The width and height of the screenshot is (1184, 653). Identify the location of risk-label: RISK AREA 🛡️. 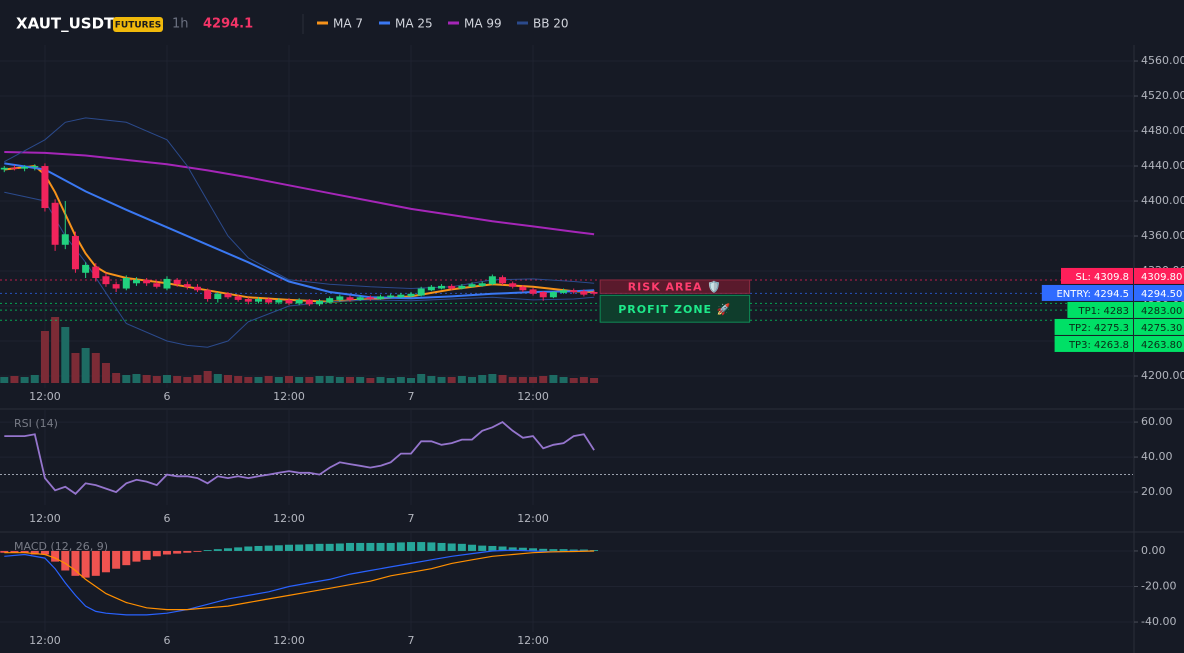
(675, 287).